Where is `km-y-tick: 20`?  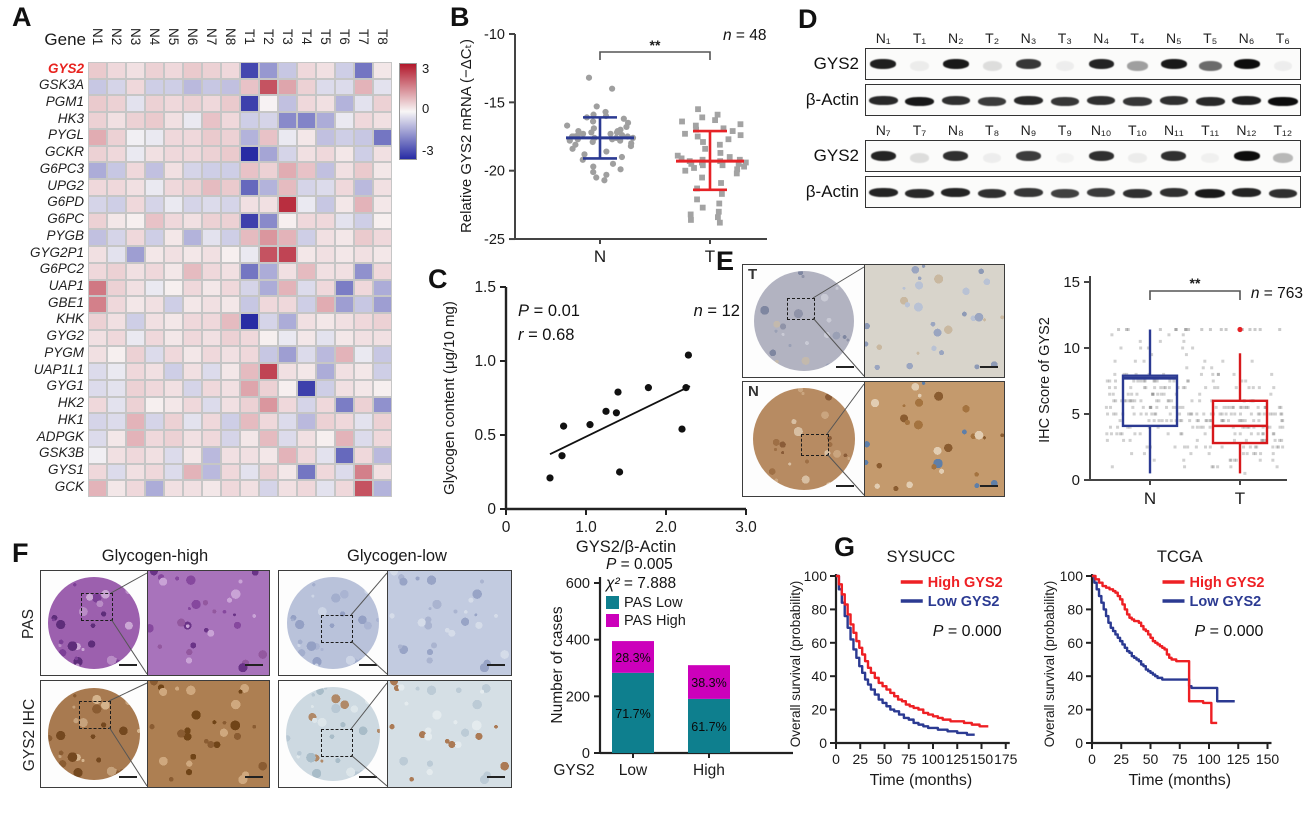
km-y-tick: 20 is located at coordinates (1075, 710).